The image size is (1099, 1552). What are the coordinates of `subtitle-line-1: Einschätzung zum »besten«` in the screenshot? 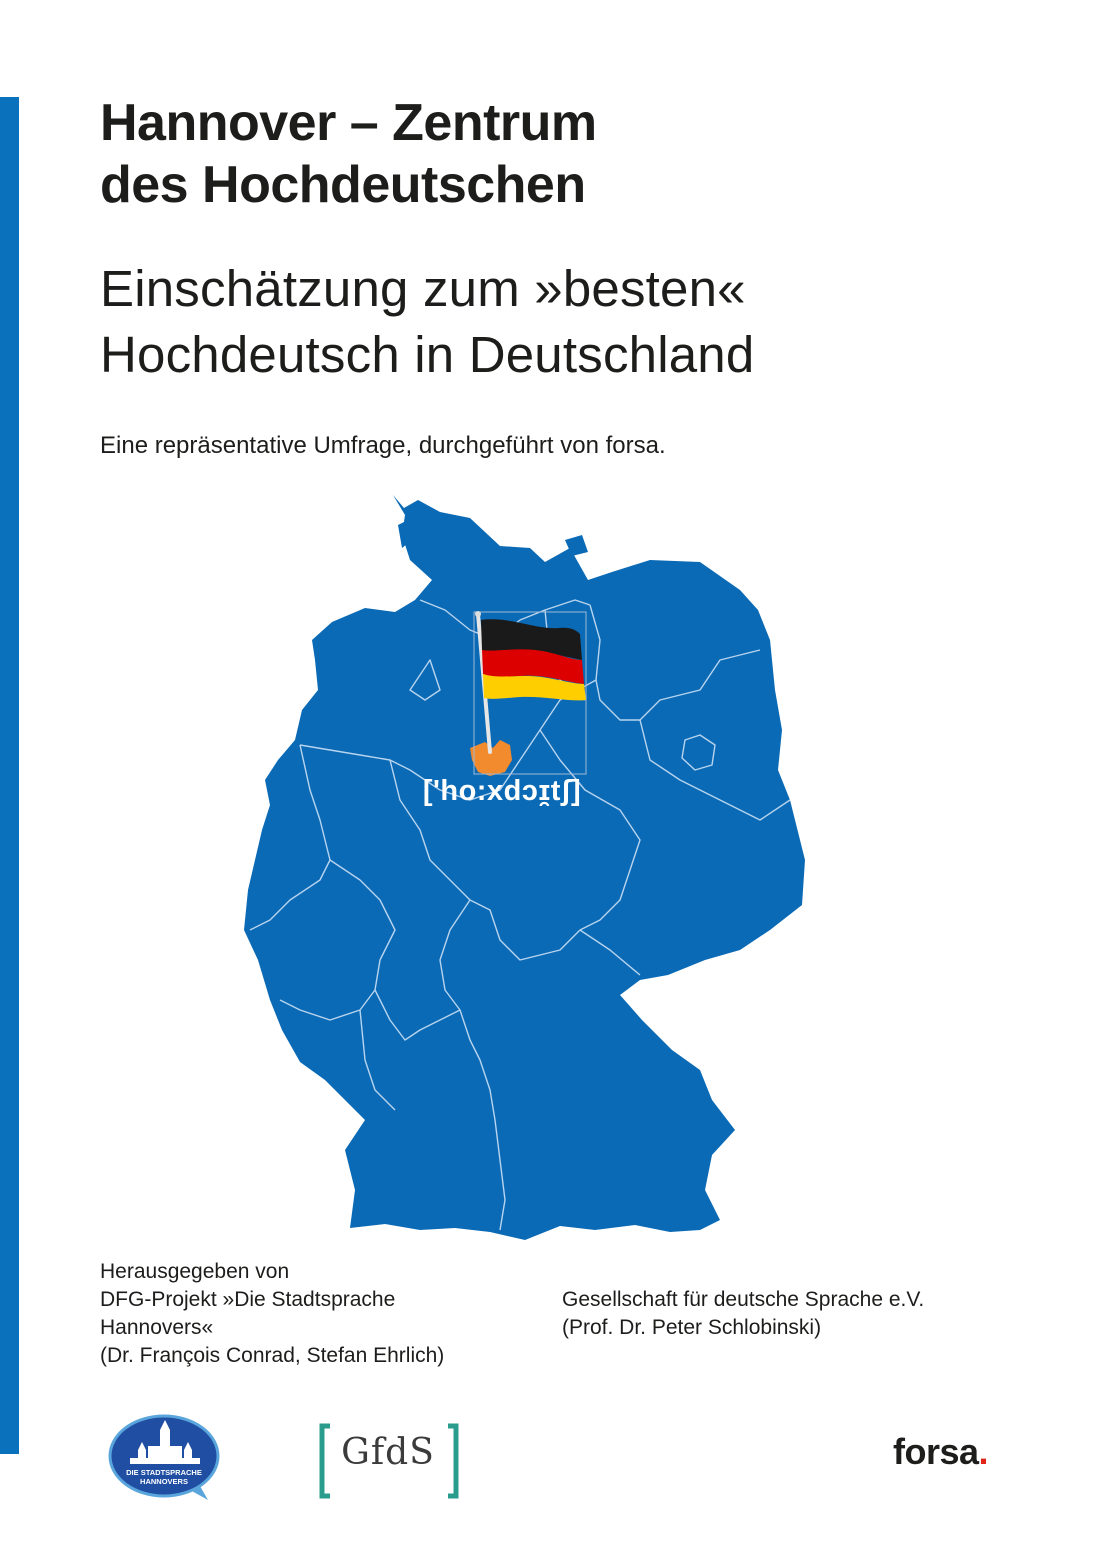 It's located at (423, 288).